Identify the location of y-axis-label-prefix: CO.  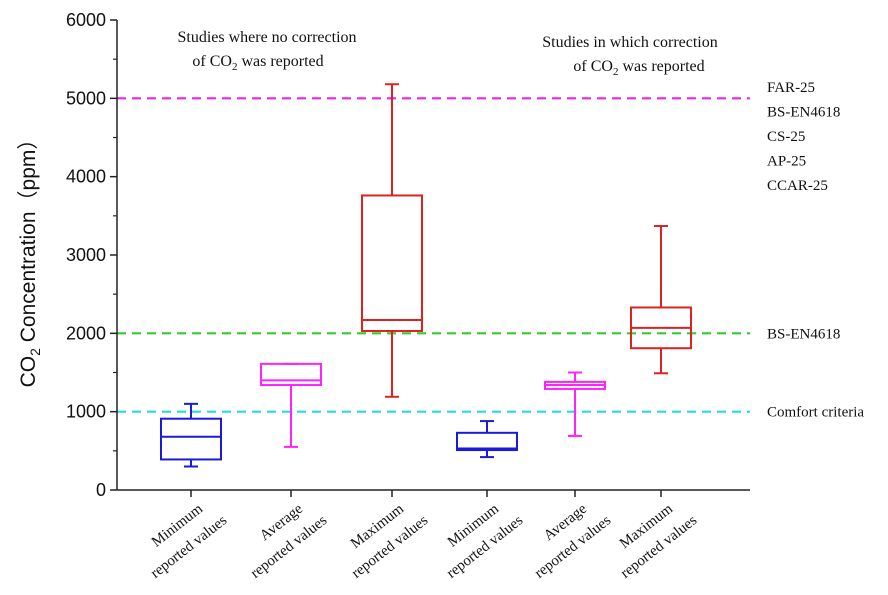
(28, 372).